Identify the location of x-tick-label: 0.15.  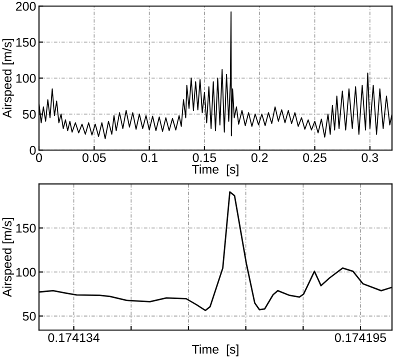
(204, 157).